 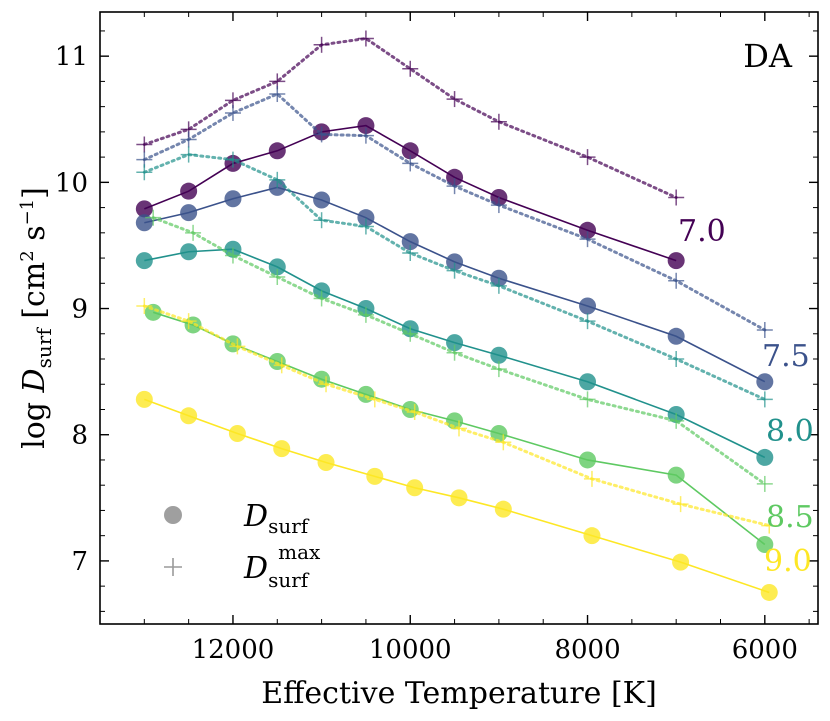 I want to click on legend-plus-marker, so click(x=173, y=567).